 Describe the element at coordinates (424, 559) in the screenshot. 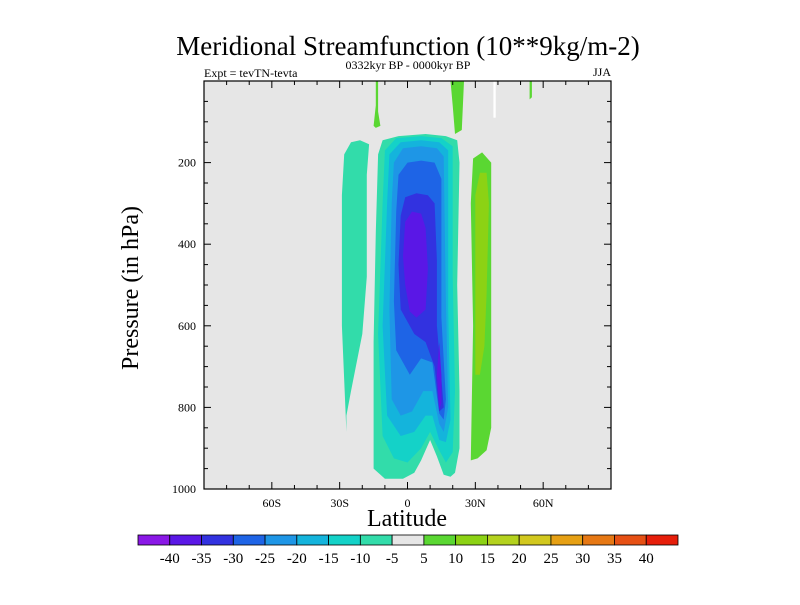

I see `colorbar-label: 5` at that location.